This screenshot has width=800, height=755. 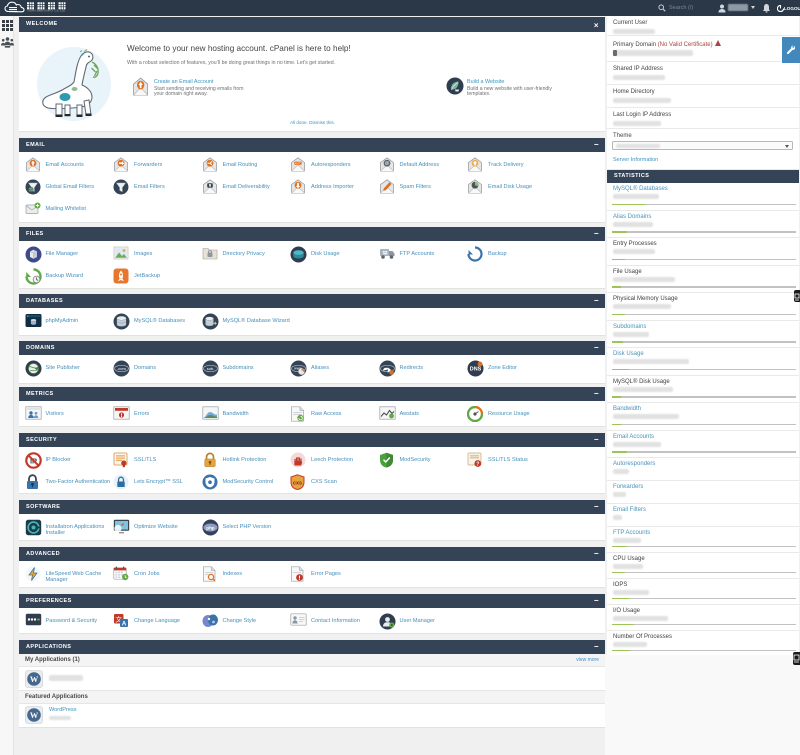 What do you see at coordinates (297, 163) in the screenshot?
I see `svg-text: AUTO` at bounding box center [297, 163].